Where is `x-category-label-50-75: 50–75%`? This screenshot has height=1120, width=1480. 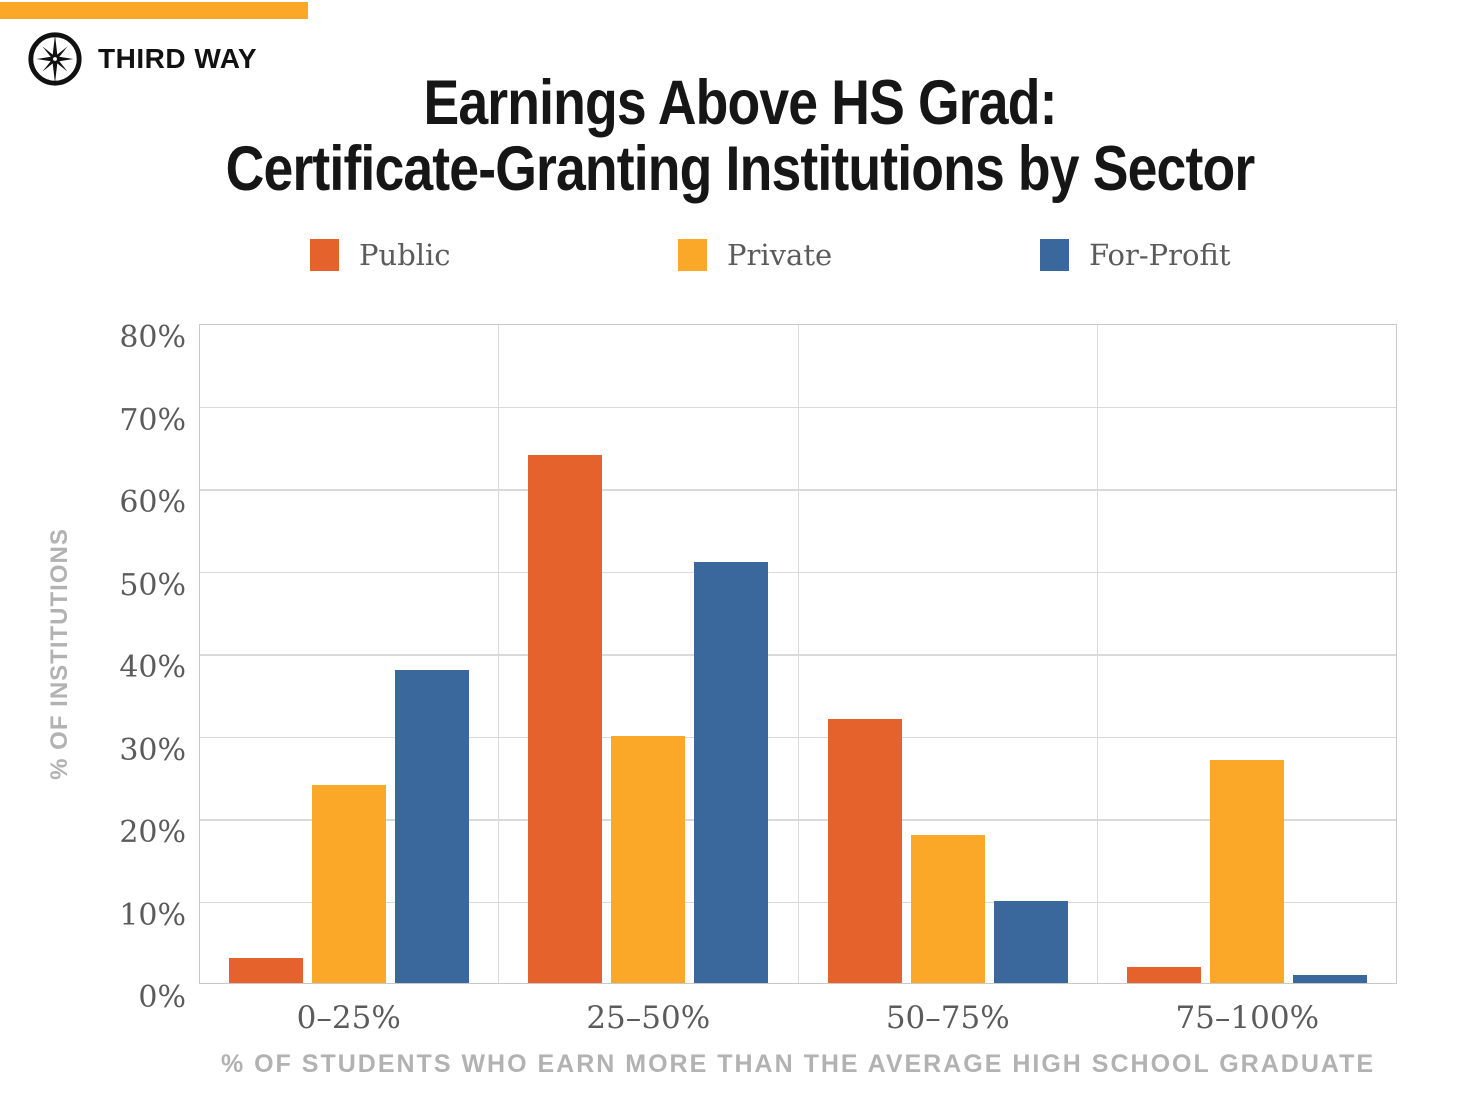 x-category-label-50-75: 50–75% is located at coordinates (947, 1018).